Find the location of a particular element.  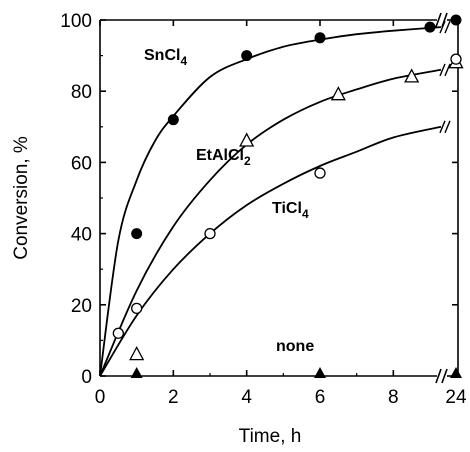

y-tick-label: 80 is located at coordinates (81, 92).